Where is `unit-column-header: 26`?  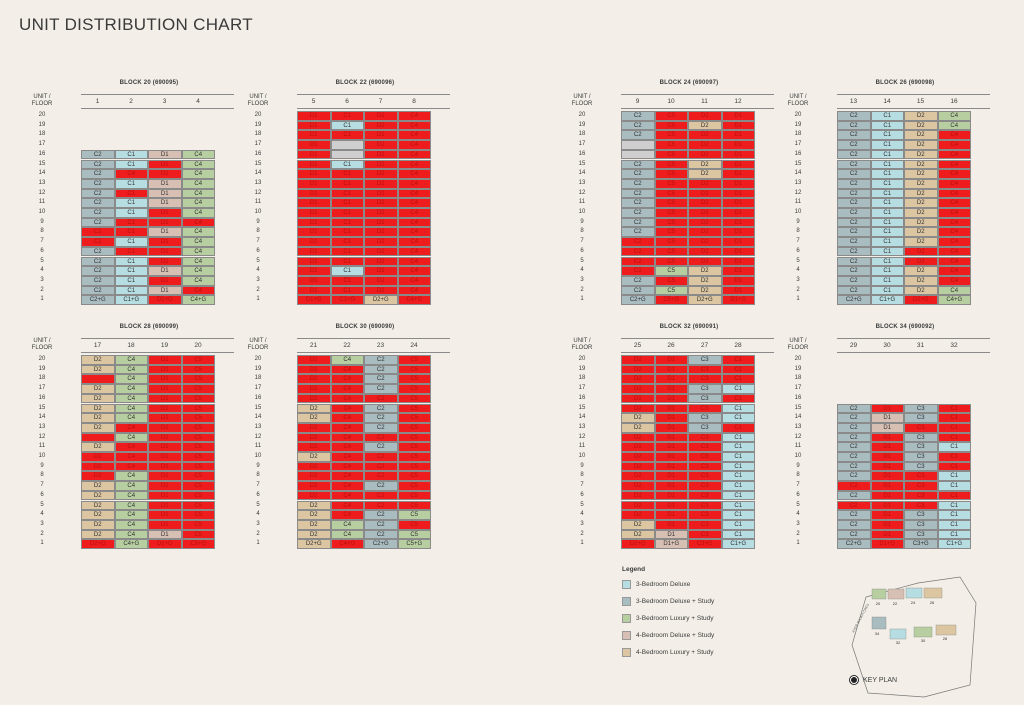 unit-column-header: 26 is located at coordinates (671, 345).